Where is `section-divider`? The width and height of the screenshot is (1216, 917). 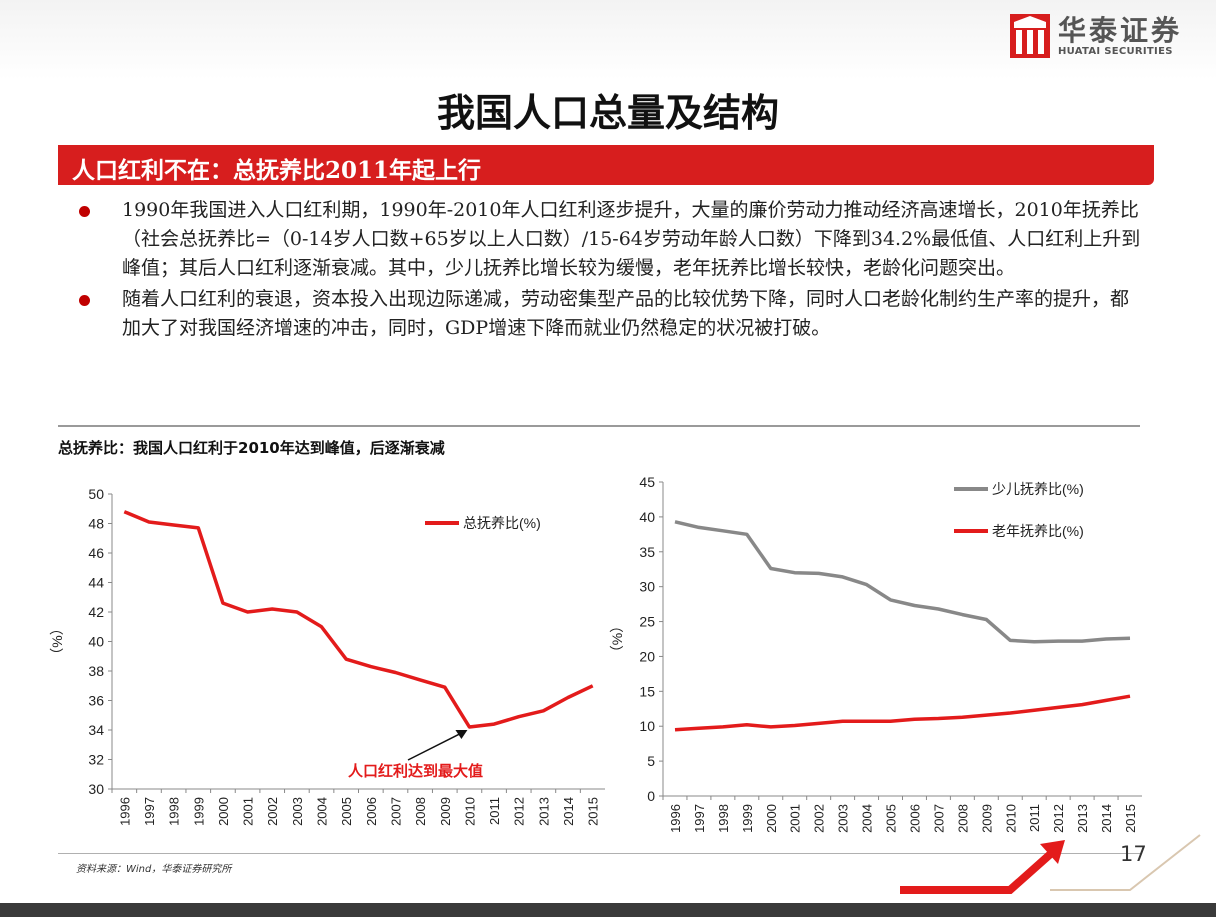
section-divider is located at coordinates (599, 426).